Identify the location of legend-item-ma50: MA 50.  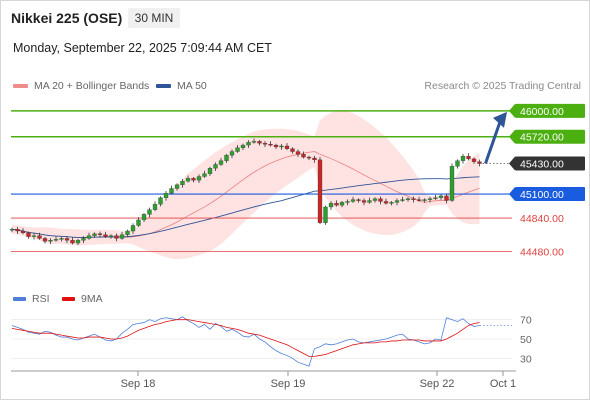
(181, 86).